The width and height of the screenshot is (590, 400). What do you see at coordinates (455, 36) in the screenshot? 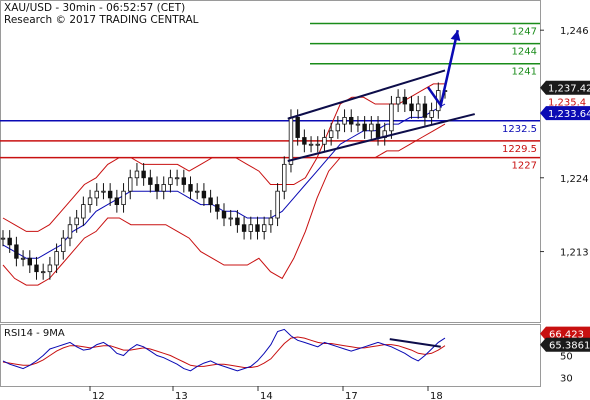
I see `forecast-arrowhead` at bounding box center [455, 36].